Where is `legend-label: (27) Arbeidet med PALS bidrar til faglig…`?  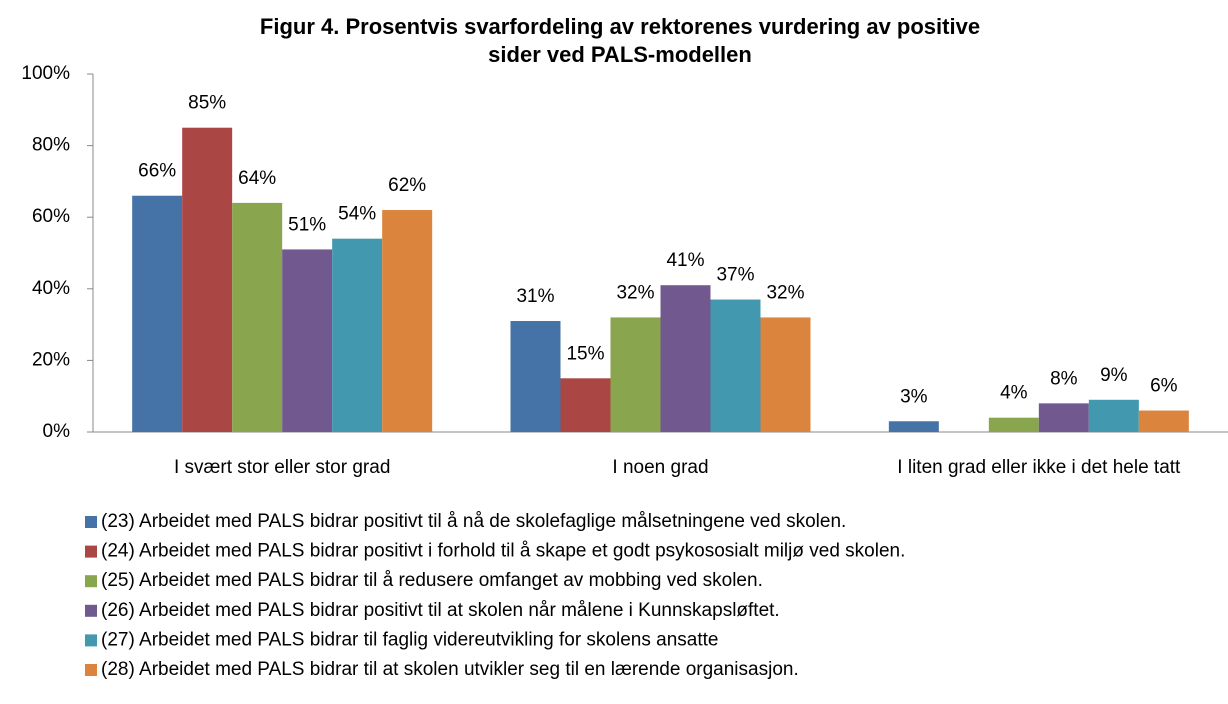 legend-label: (27) Arbeidet med PALS bidrar til faglig… is located at coordinates (409, 639).